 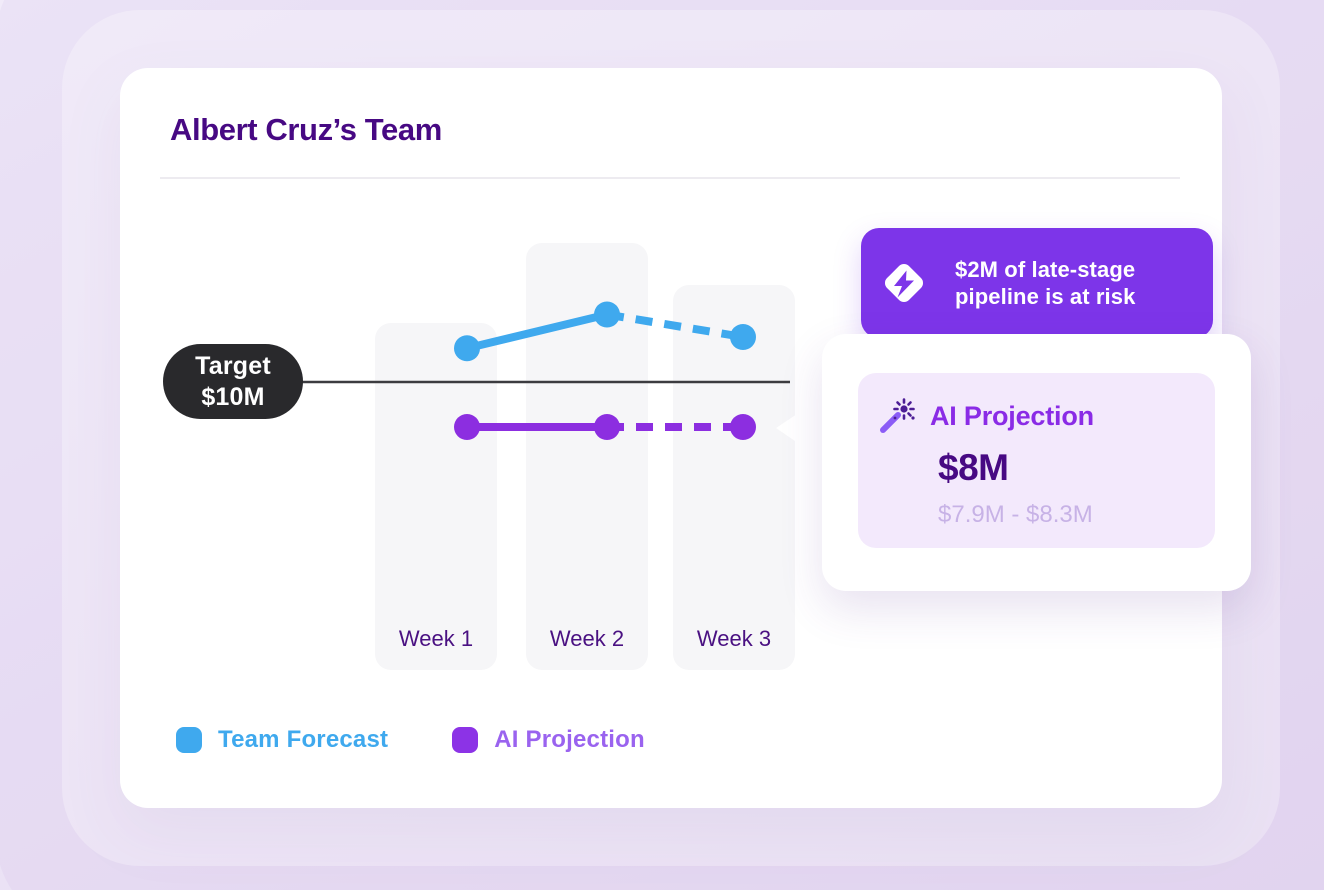 I want to click on target-pill: Target $10M, so click(x=233, y=381).